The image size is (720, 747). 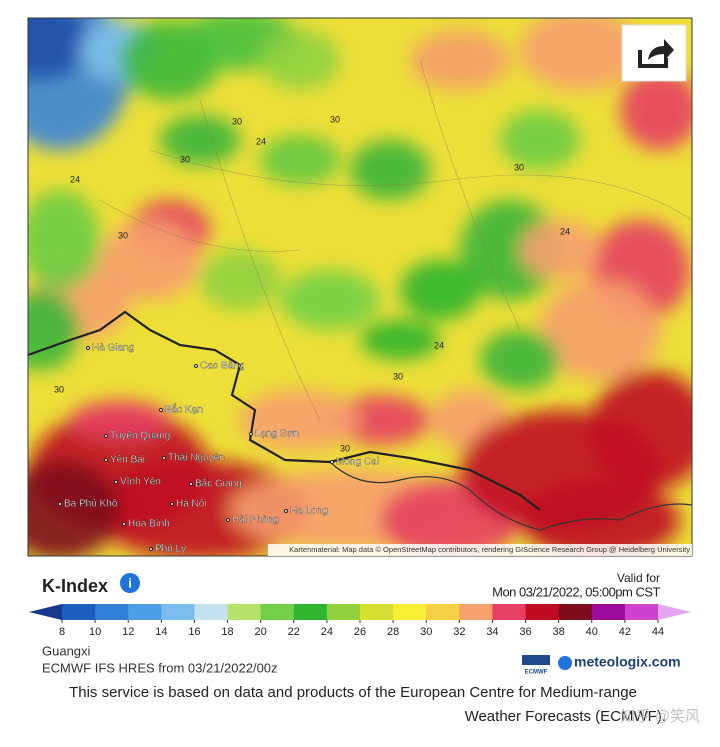 I want to click on share-button, so click(x=654, y=53).